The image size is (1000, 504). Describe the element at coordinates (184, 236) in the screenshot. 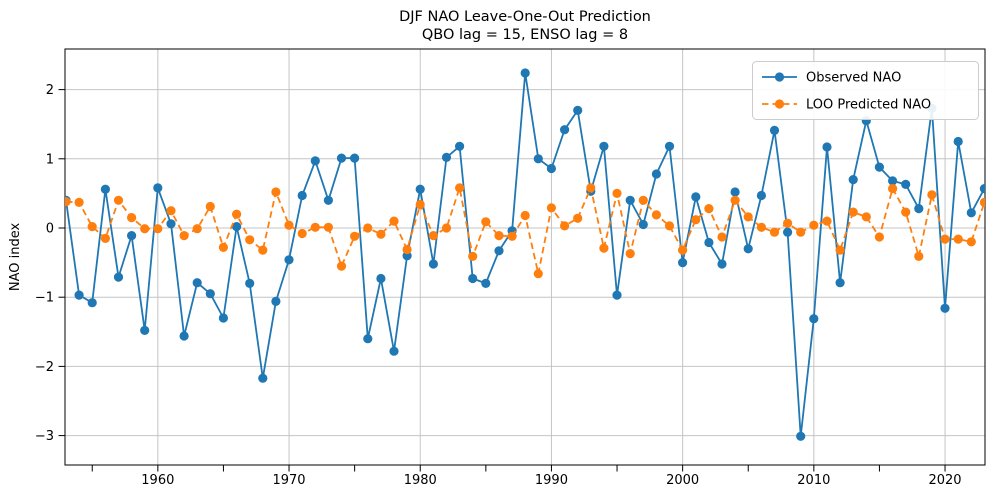

I see `data-point-loo-predicted-nao-1962` at that location.